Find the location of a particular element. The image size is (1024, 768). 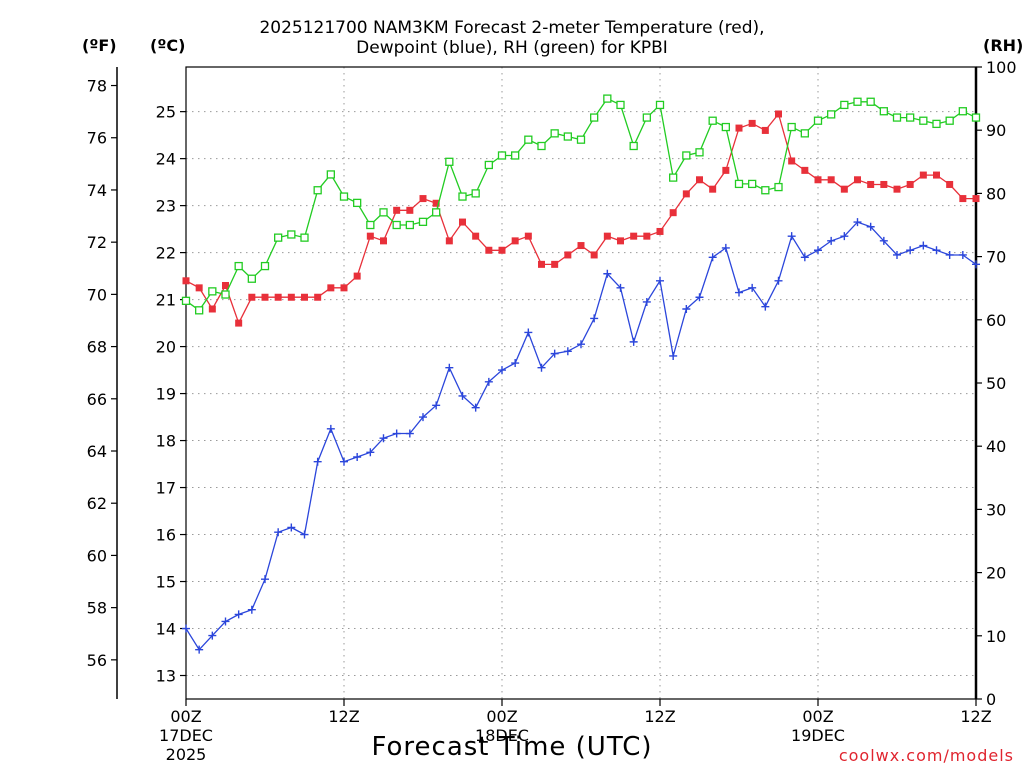

celsius-tick-label: 14 is located at coordinates (166, 629).